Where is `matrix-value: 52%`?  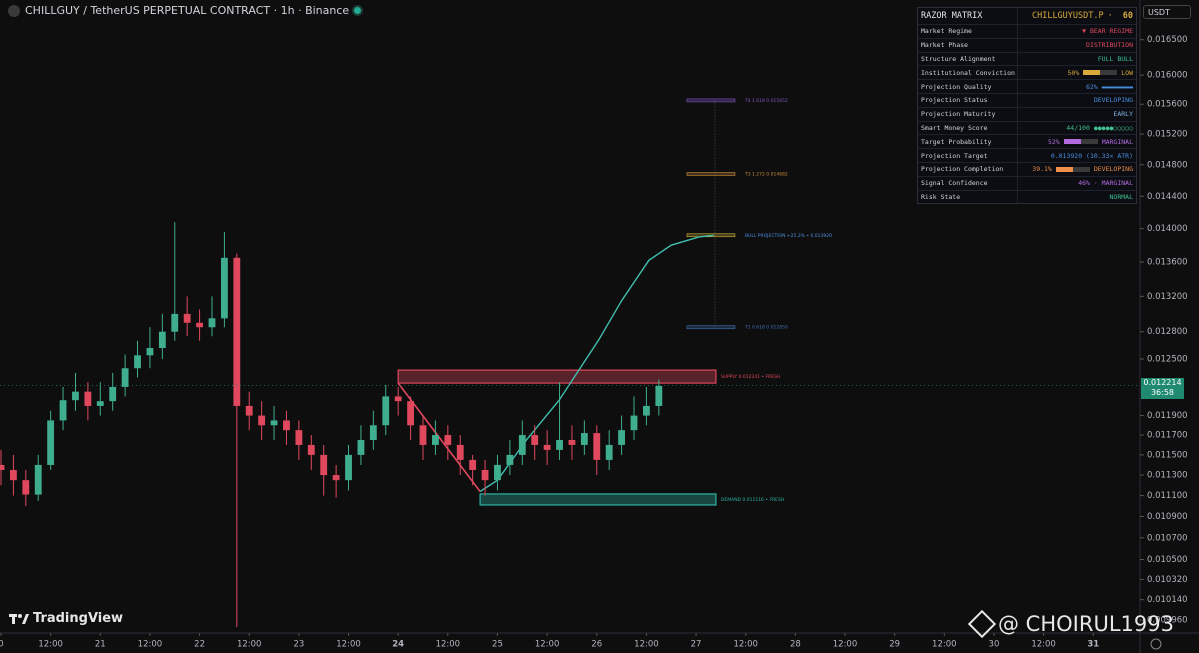 matrix-value: 52% is located at coordinates (1053, 141).